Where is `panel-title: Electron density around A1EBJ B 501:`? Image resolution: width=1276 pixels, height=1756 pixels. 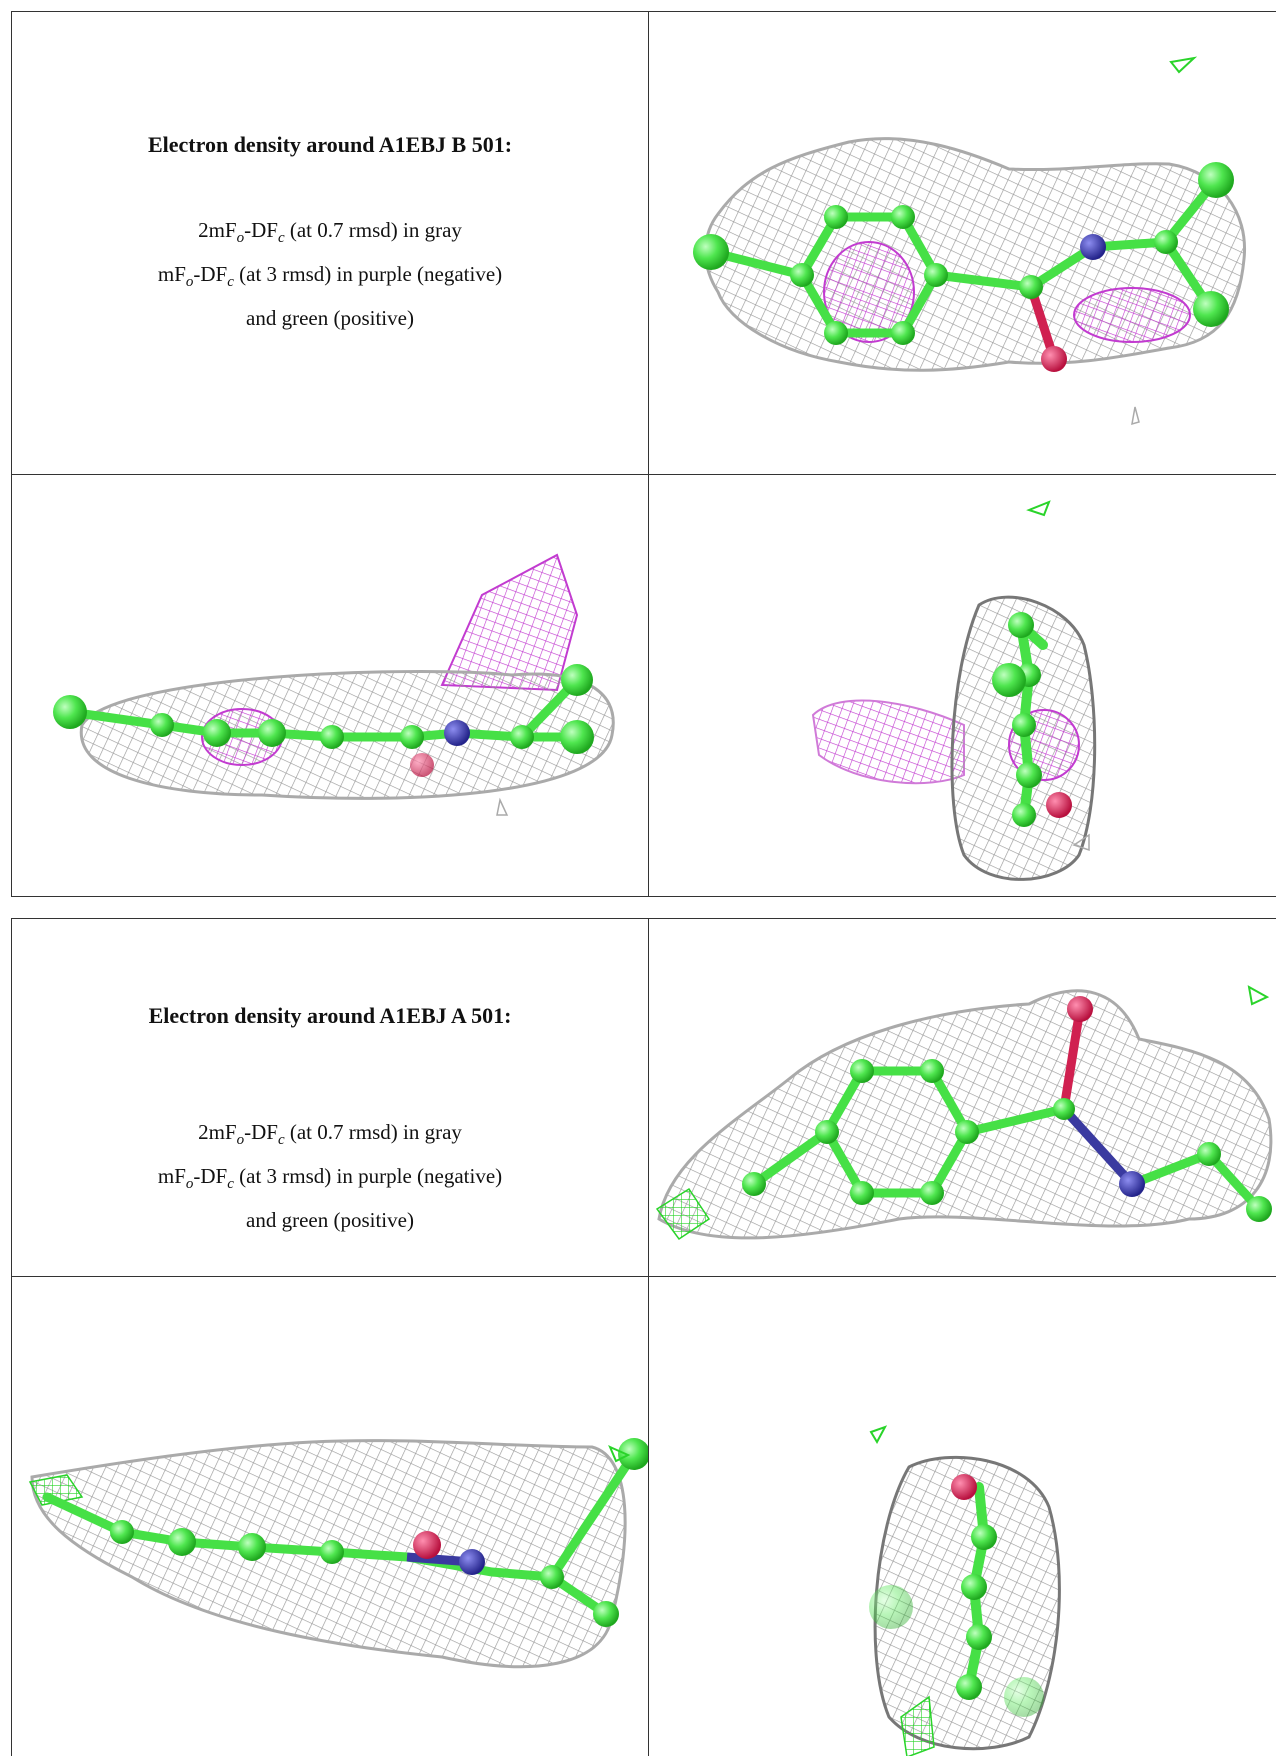
panel-title: Electron density around A1EBJ B 501: is located at coordinates (330, 144).